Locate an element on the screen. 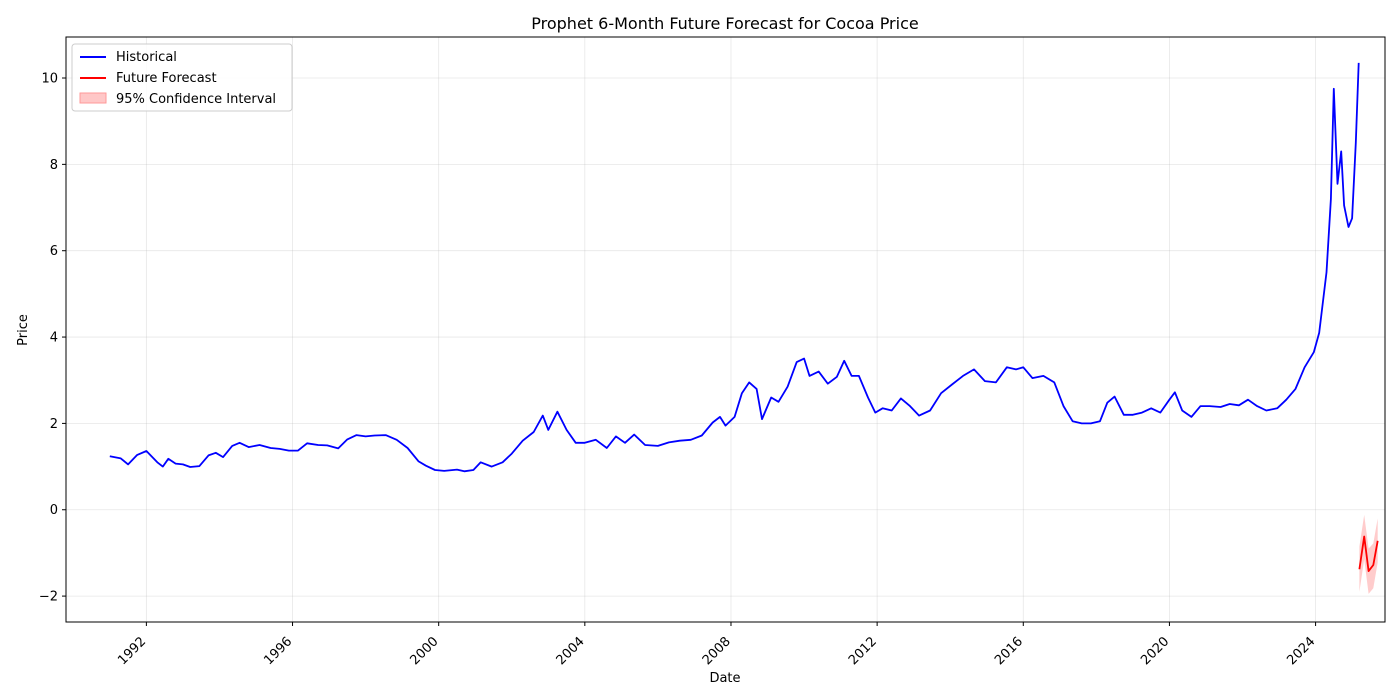 The width and height of the screenshot is (1400, 700). y-tick-label: 10 is located at coordinates (49, 79).